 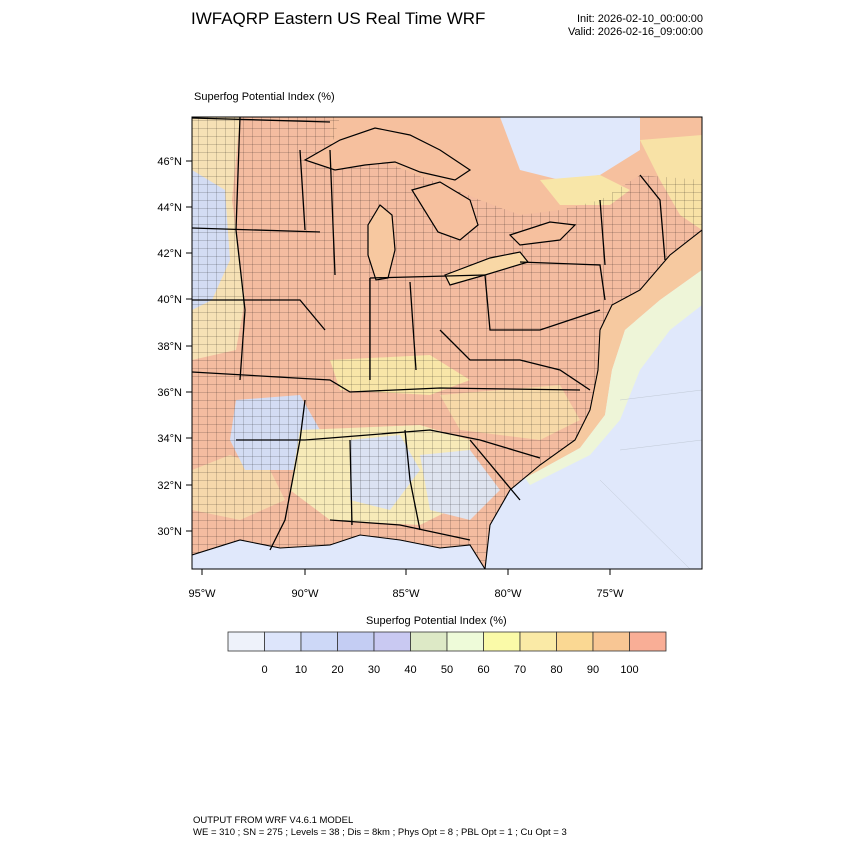 I want to click on lat-tick-label: 30°N, so click(x=169, y=532).